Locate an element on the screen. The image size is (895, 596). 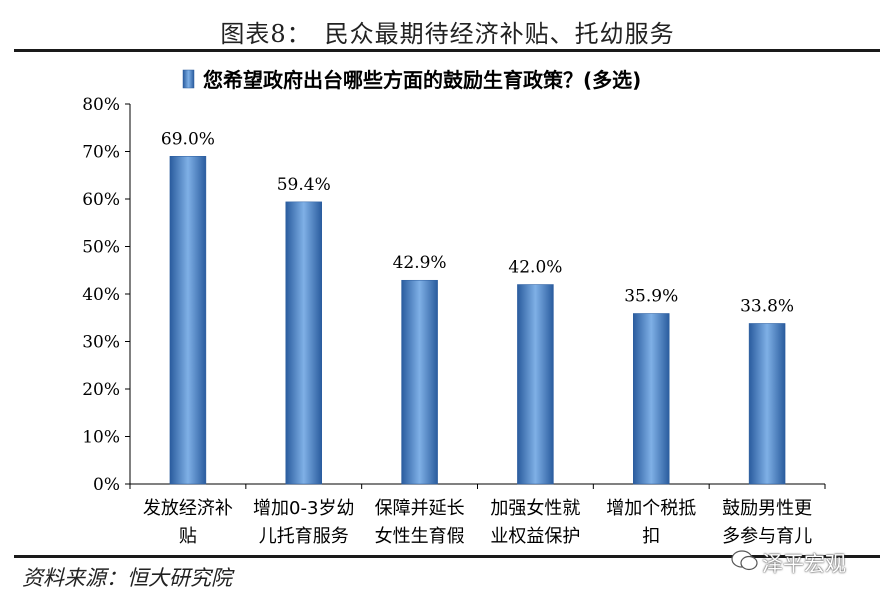
bottom-rule is located at coordinates (447, 556).